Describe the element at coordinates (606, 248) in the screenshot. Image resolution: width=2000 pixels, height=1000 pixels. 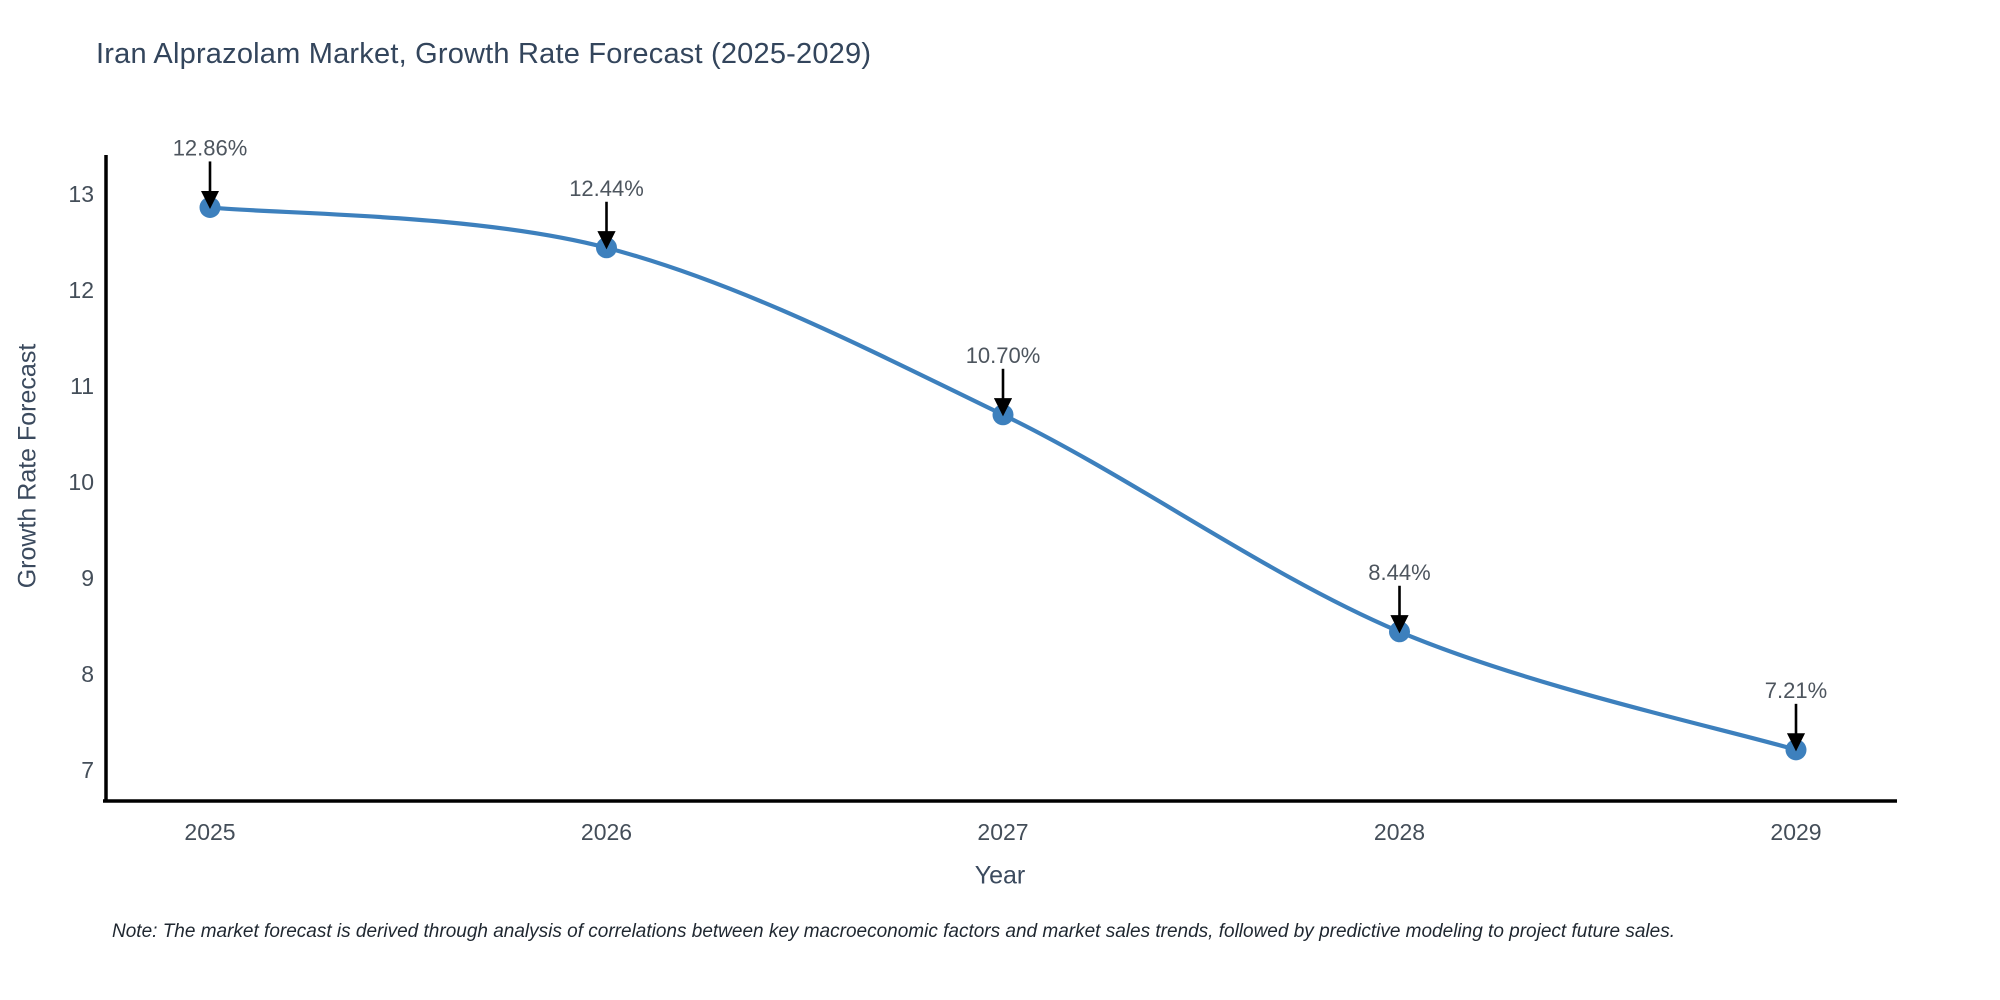
I see `data-point-2026` at that location.